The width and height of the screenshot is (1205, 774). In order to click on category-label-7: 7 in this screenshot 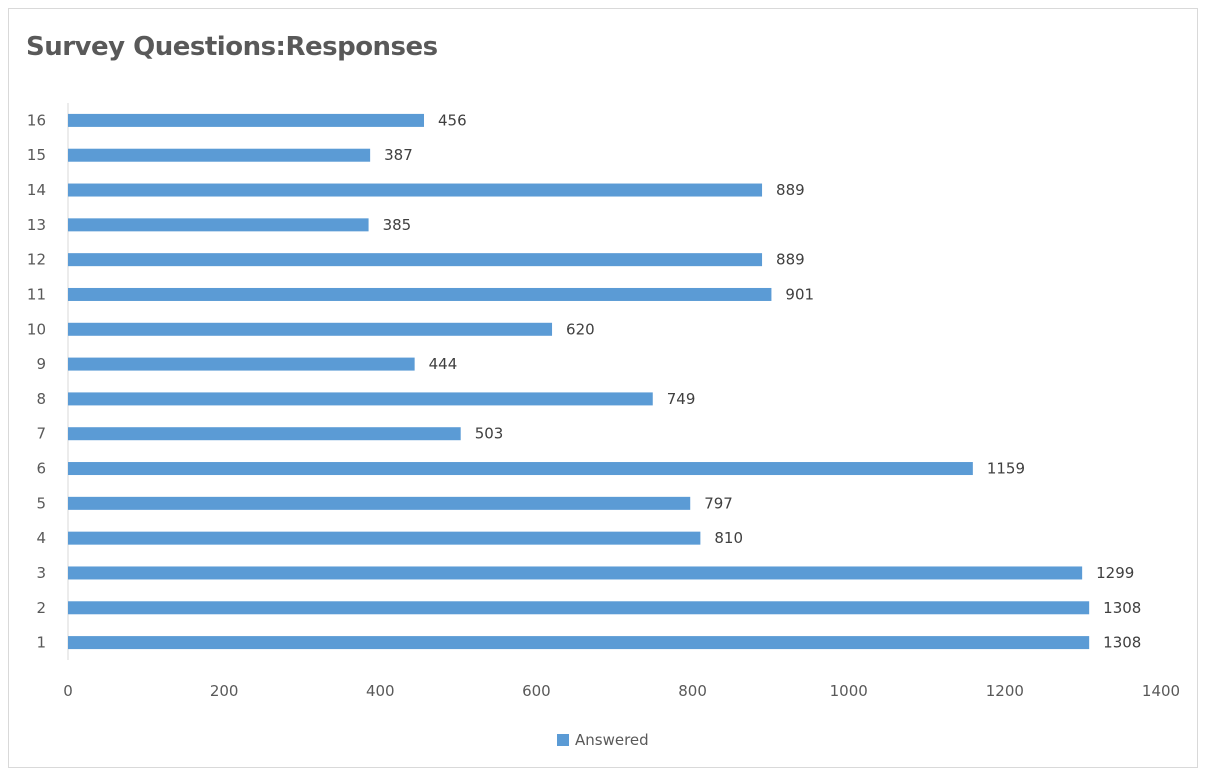, I will do `click(41, 434)`.